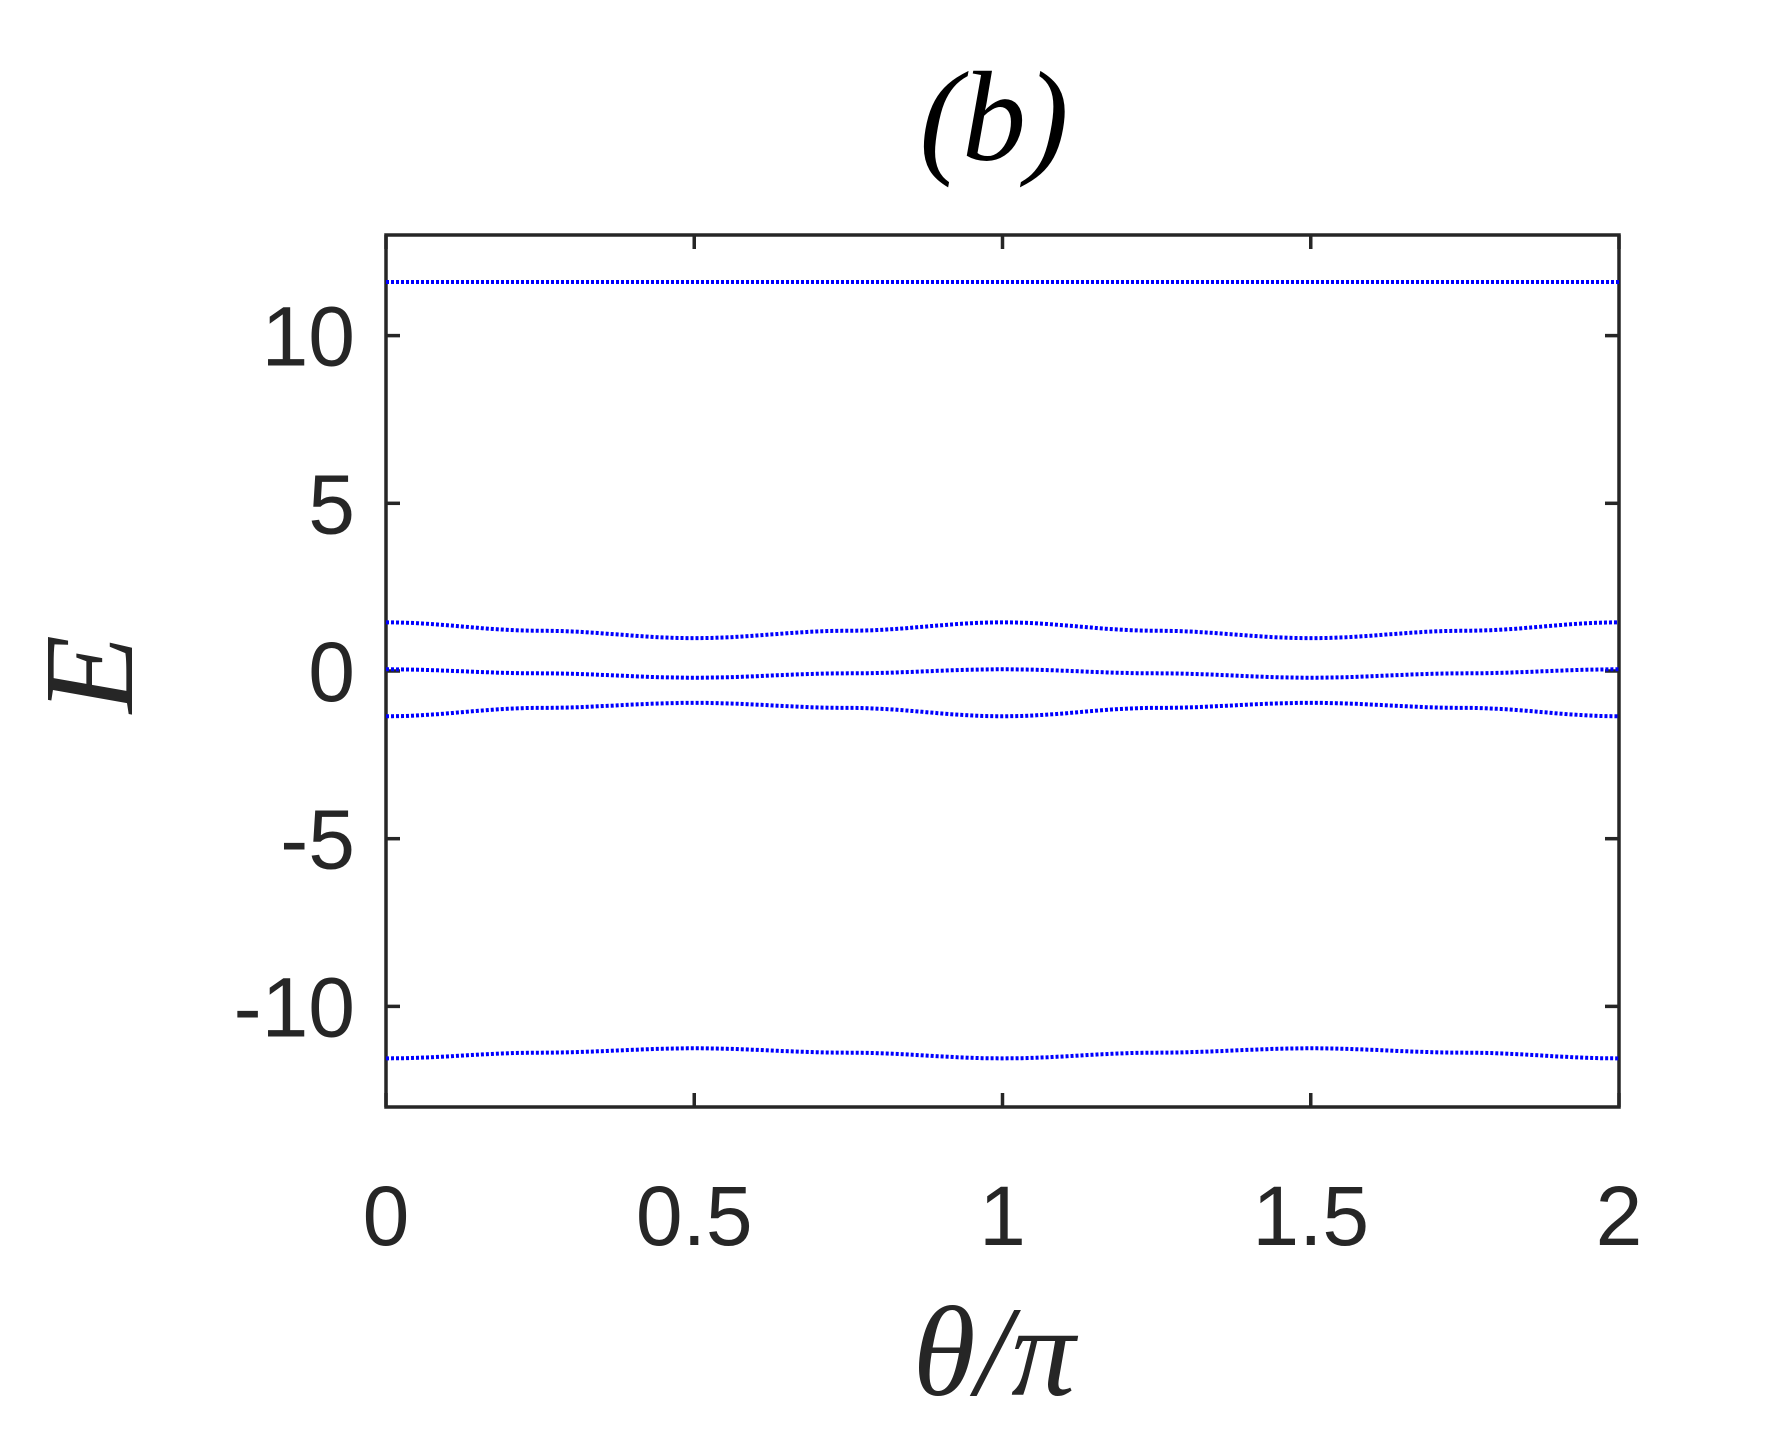  Describe the element at coordinates (1002, 1216) in the screenshot. I see `x-tick-label: 1` at that location.